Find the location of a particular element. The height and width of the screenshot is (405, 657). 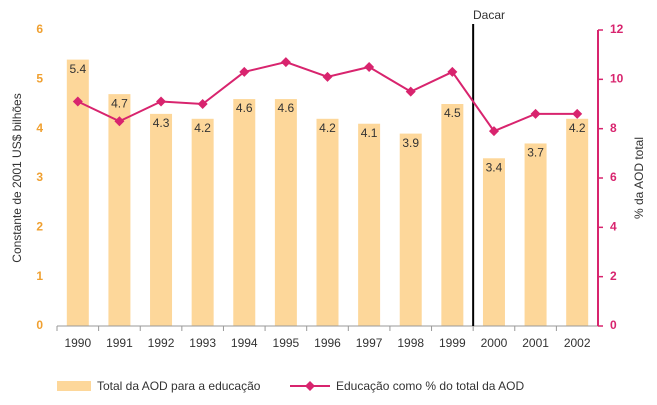

y2-tick-label: 0 is located at coordinates (613, 325).